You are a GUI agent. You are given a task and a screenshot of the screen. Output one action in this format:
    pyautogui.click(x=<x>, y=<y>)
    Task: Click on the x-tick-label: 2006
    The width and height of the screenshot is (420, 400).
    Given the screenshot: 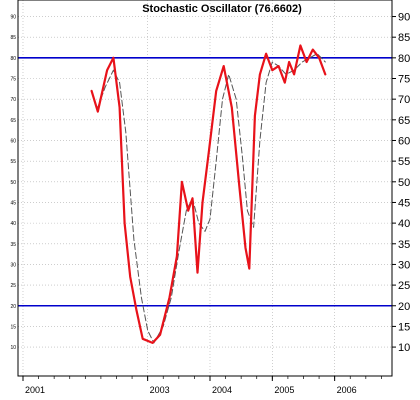 What is the action you would take?
    pyautogui.click(x=347, y=390)
    